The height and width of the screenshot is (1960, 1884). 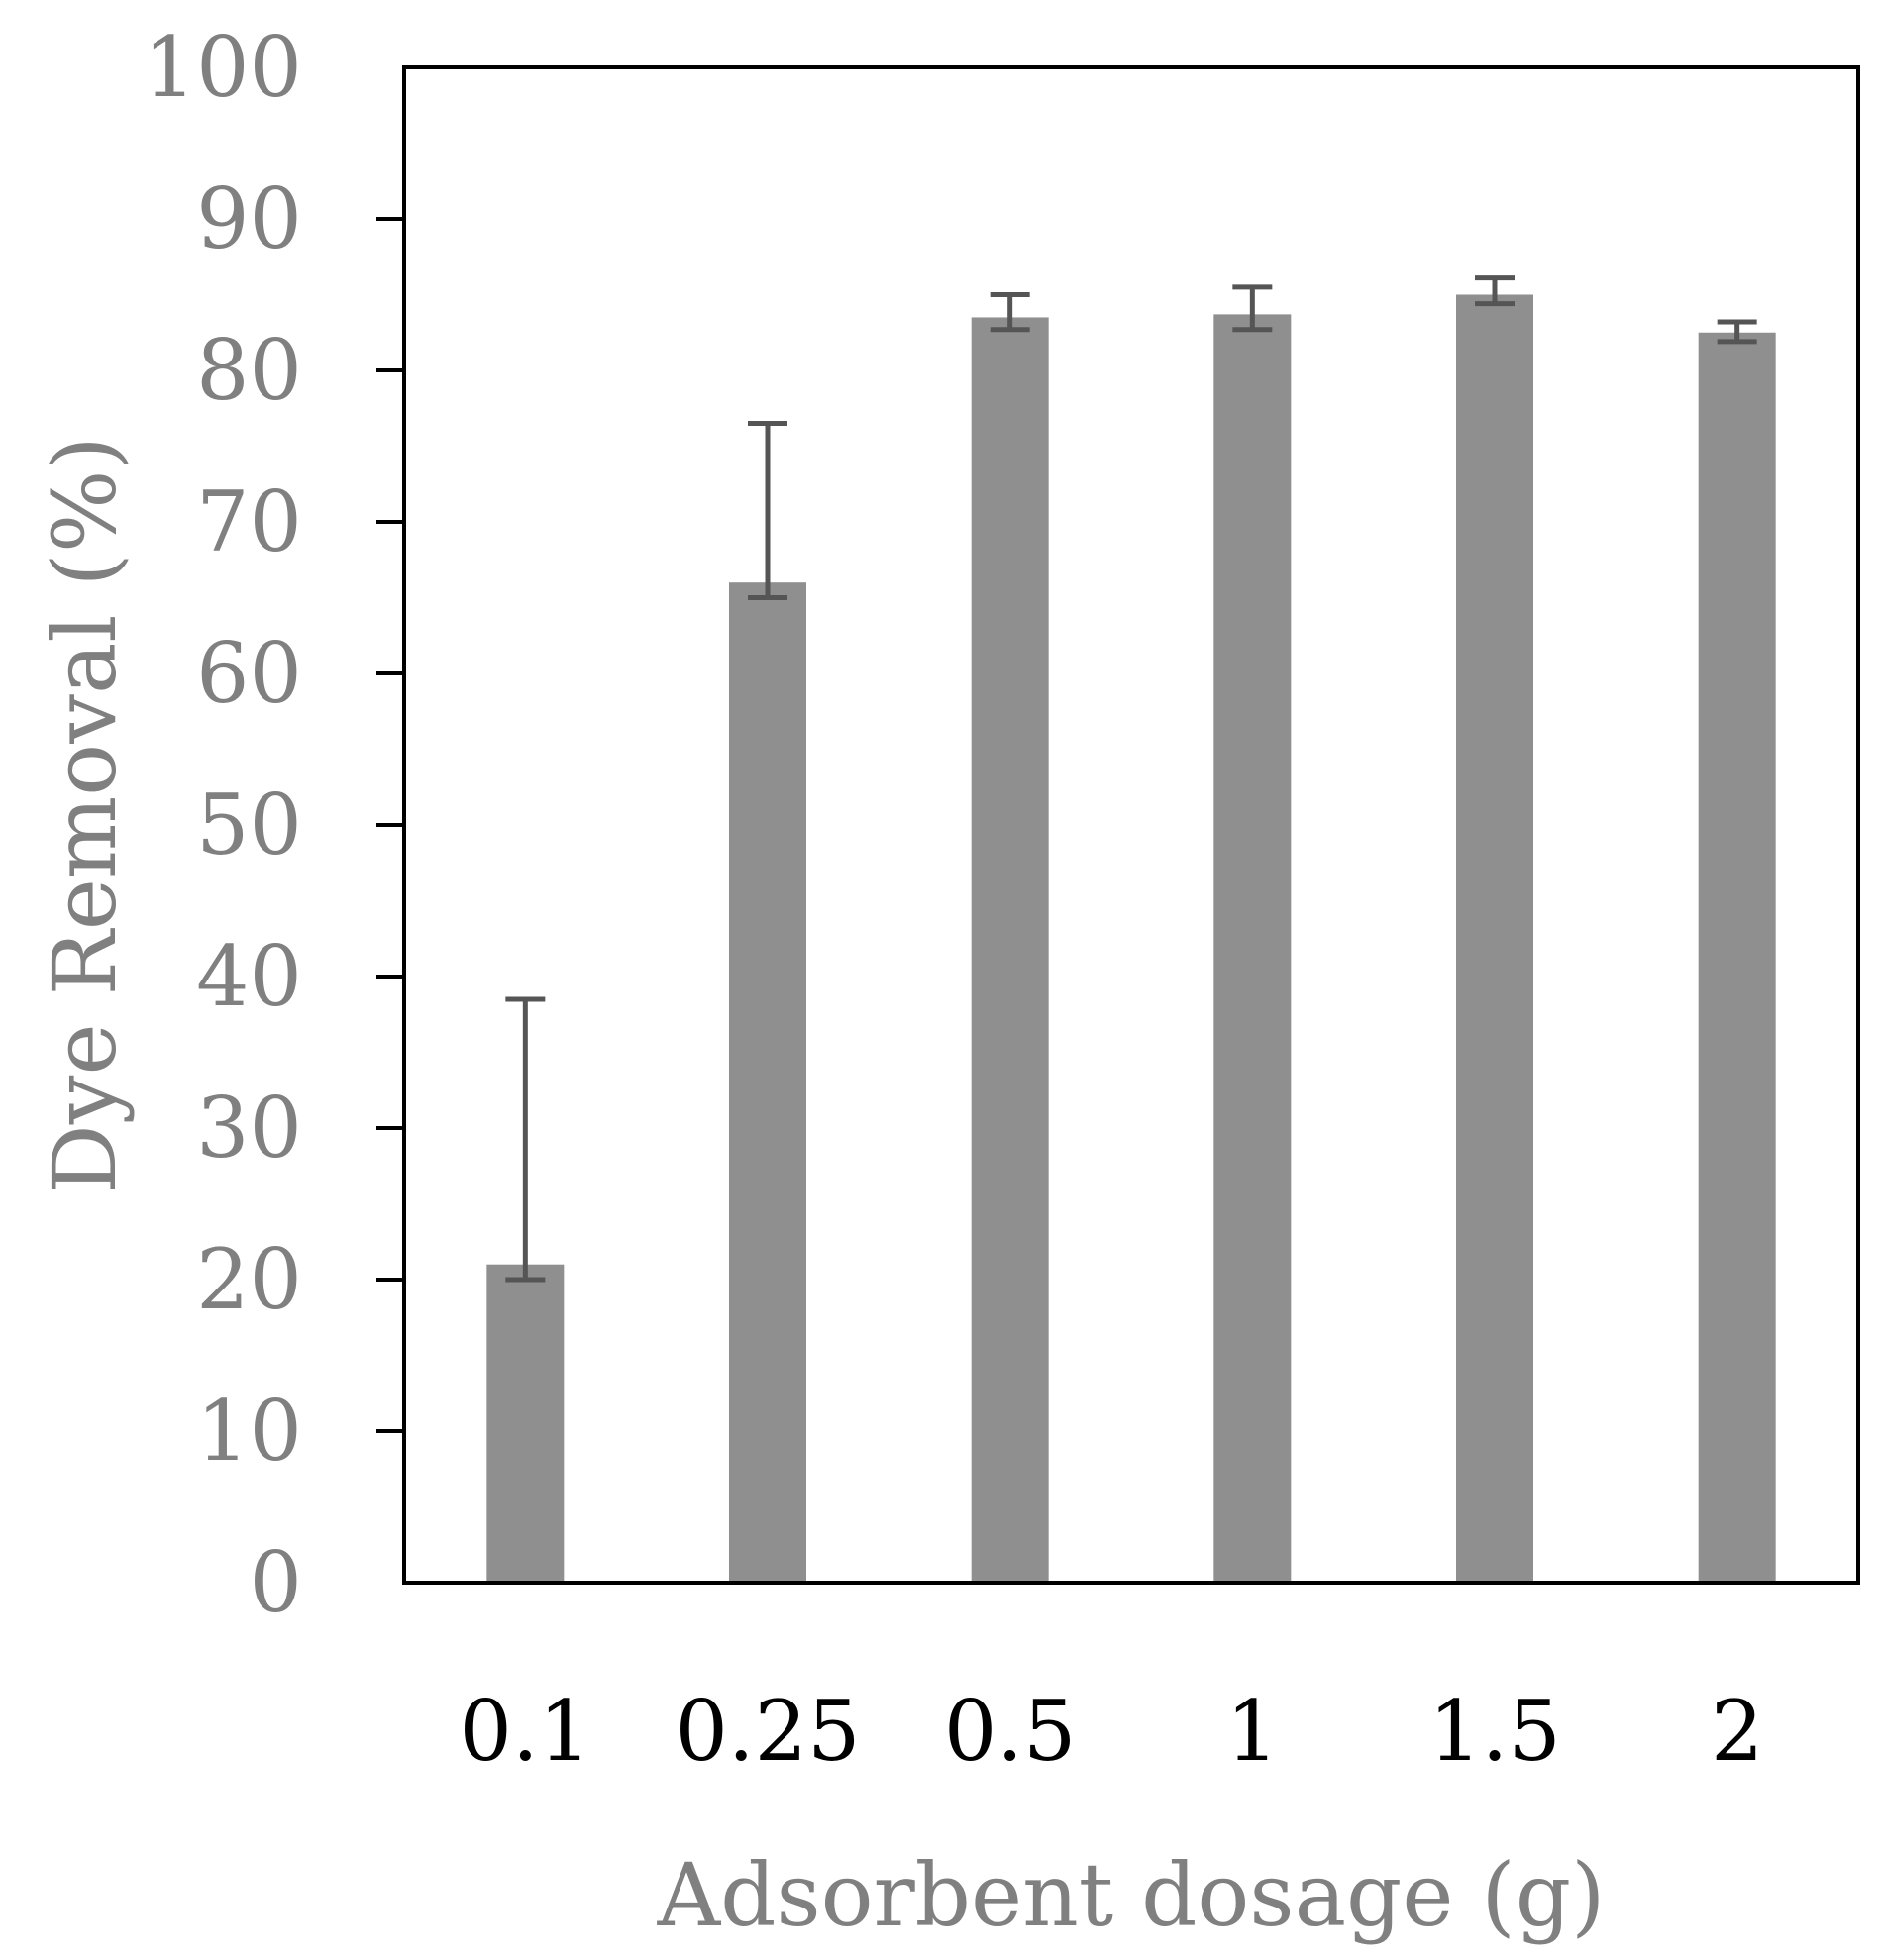 What do you see at coordinates (249, 825) in the screenshot?
I see `y-tick-label: 50` at bounding box center [249, 825].